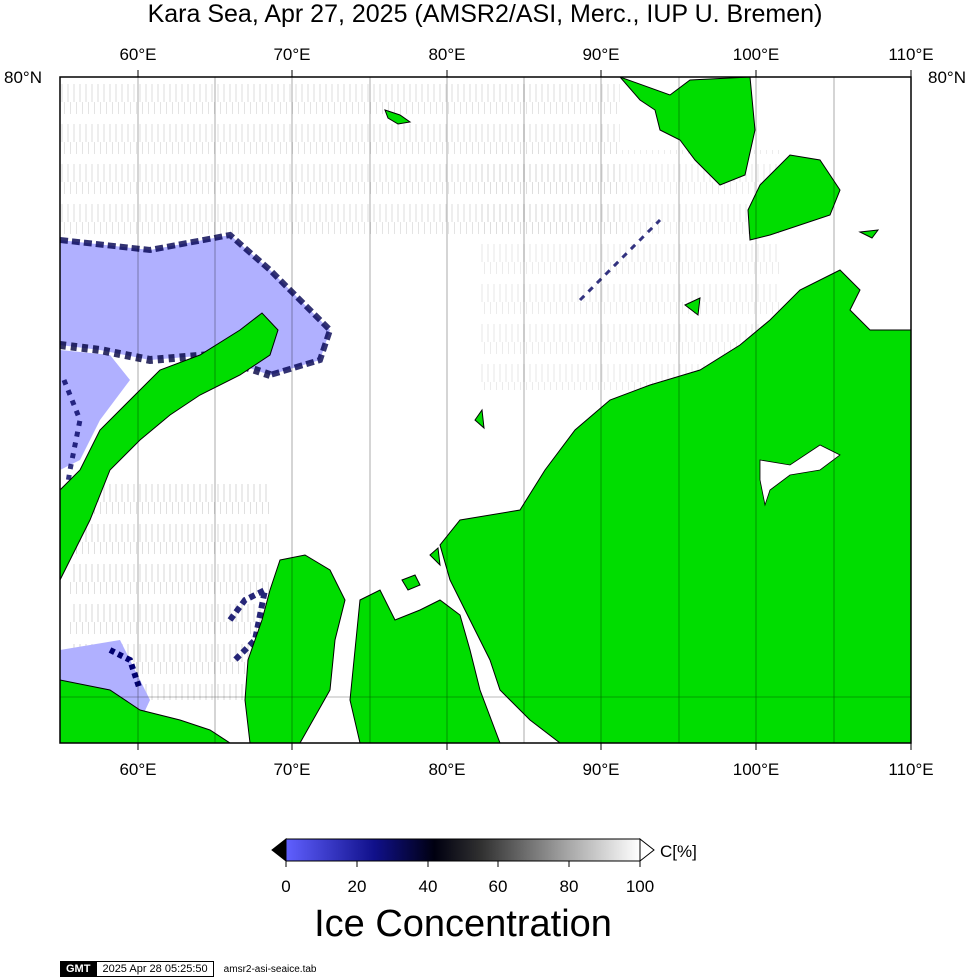  I want to click on colorbar-tick-60: 60, so click(498, 886).